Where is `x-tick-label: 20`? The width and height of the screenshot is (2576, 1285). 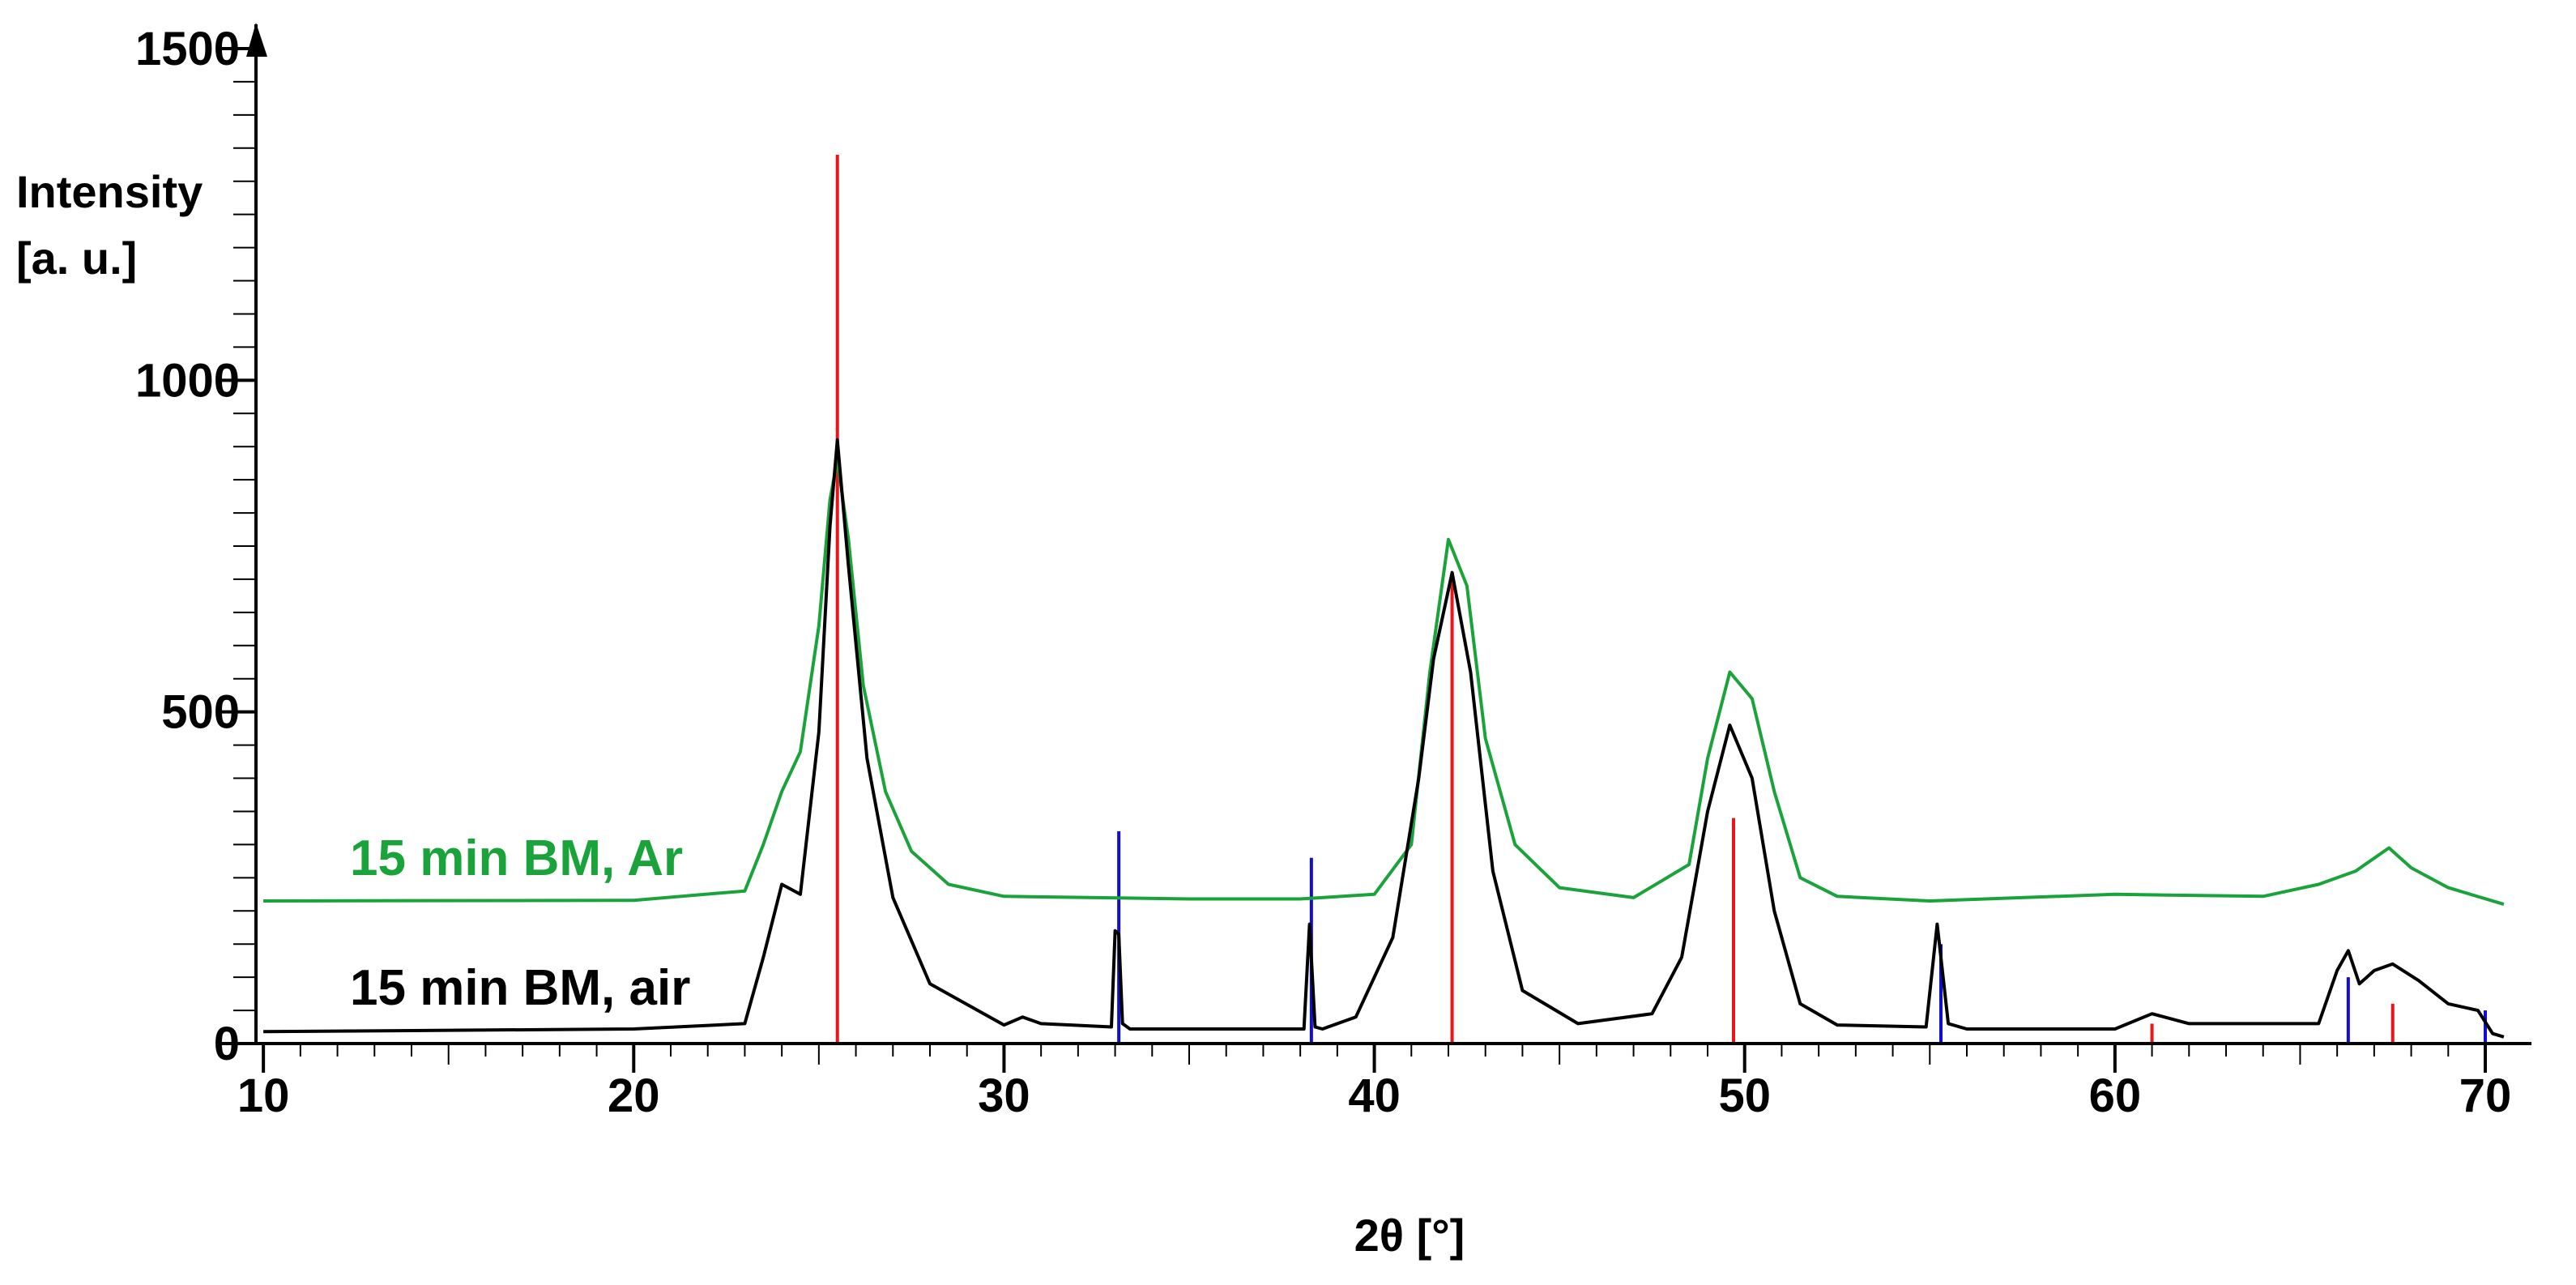 x-tick-label: 20 is located at coordinates (634, 1095).